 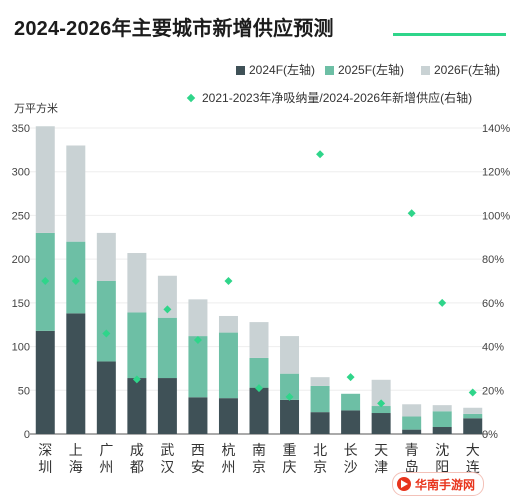 I want to click on title-accent-rule, so click(x=449, y=34).